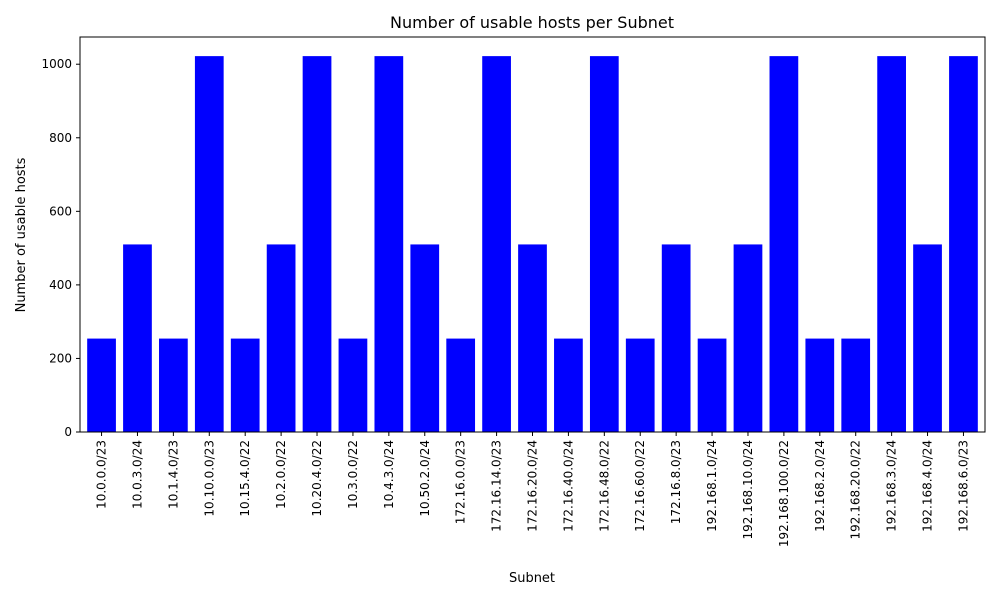 Image resolution: width=1000 pixels, height=600 pixels. What do you see at coordinates (21, 234) in the screenshot?
I see `y-axis-label: Number of usable hosts` at bounding box center [21, 234].